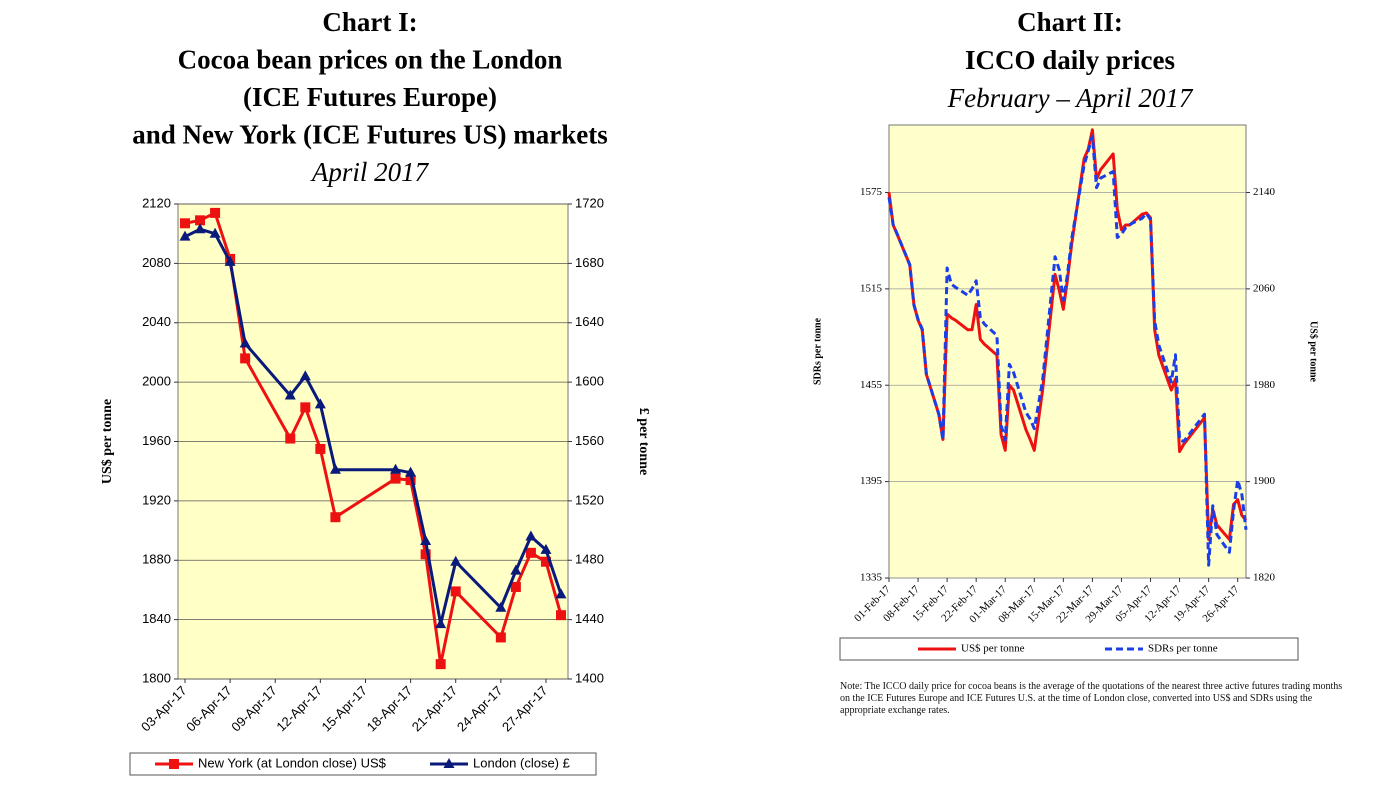 The image size is (1392, 801). Describe the element at coordinates (369, 22) in the screenshot. I see `chart-title: Chart I:` at that location.